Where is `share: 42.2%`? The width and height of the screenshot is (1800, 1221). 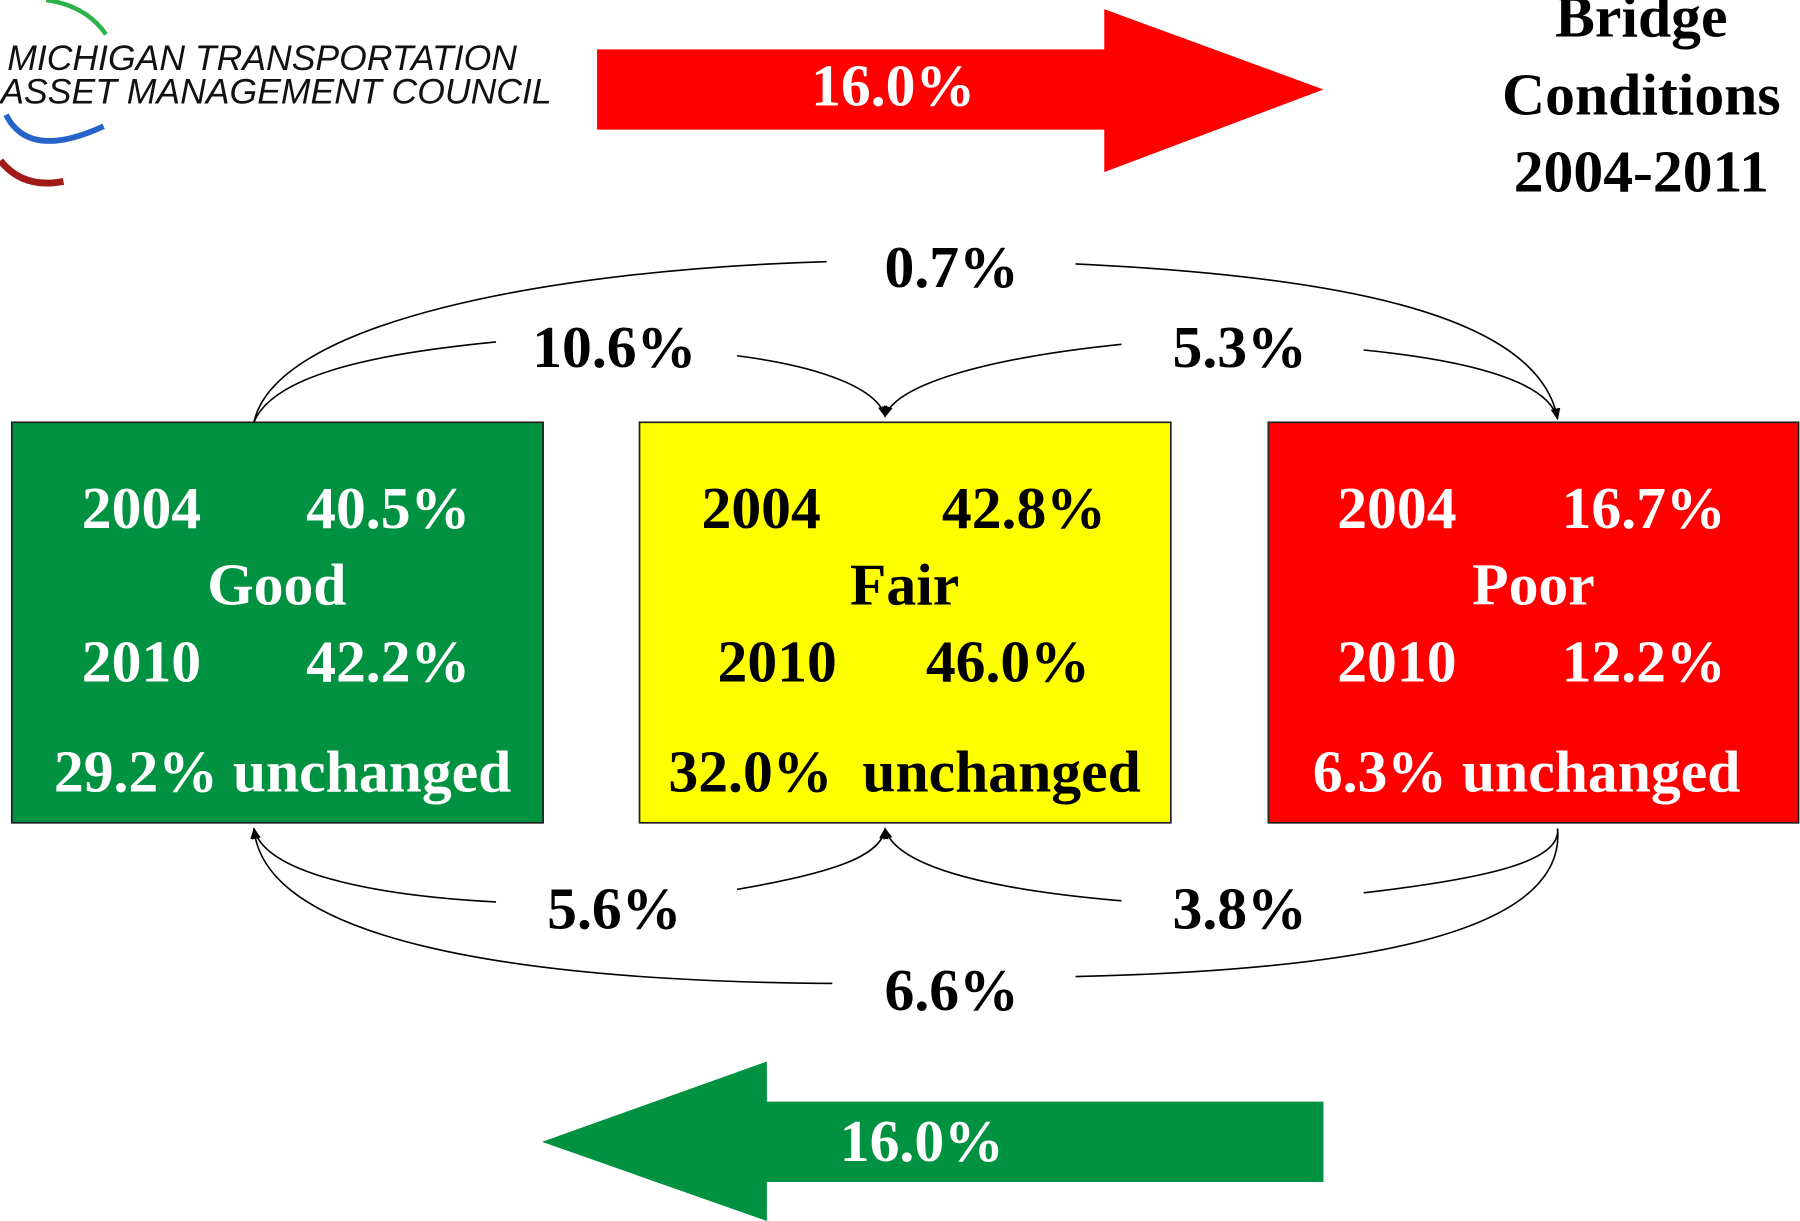 share: 42.2% is located at coordinates (388, 662).